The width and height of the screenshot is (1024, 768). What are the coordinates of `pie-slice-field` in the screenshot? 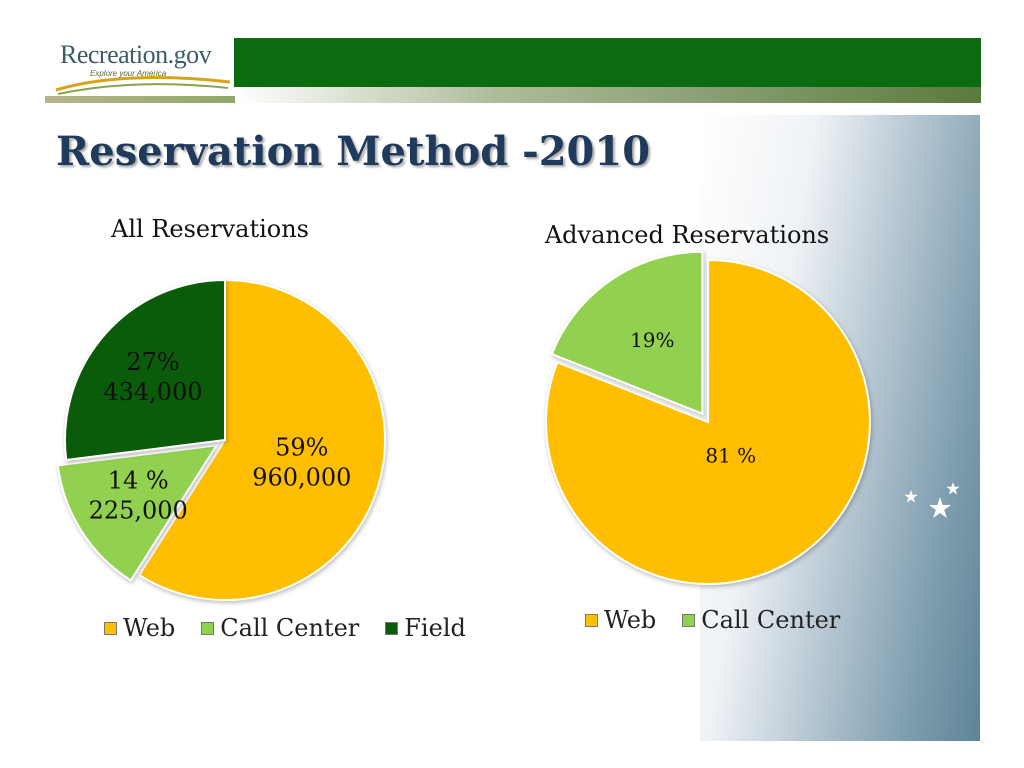 It's located at (145, 370).